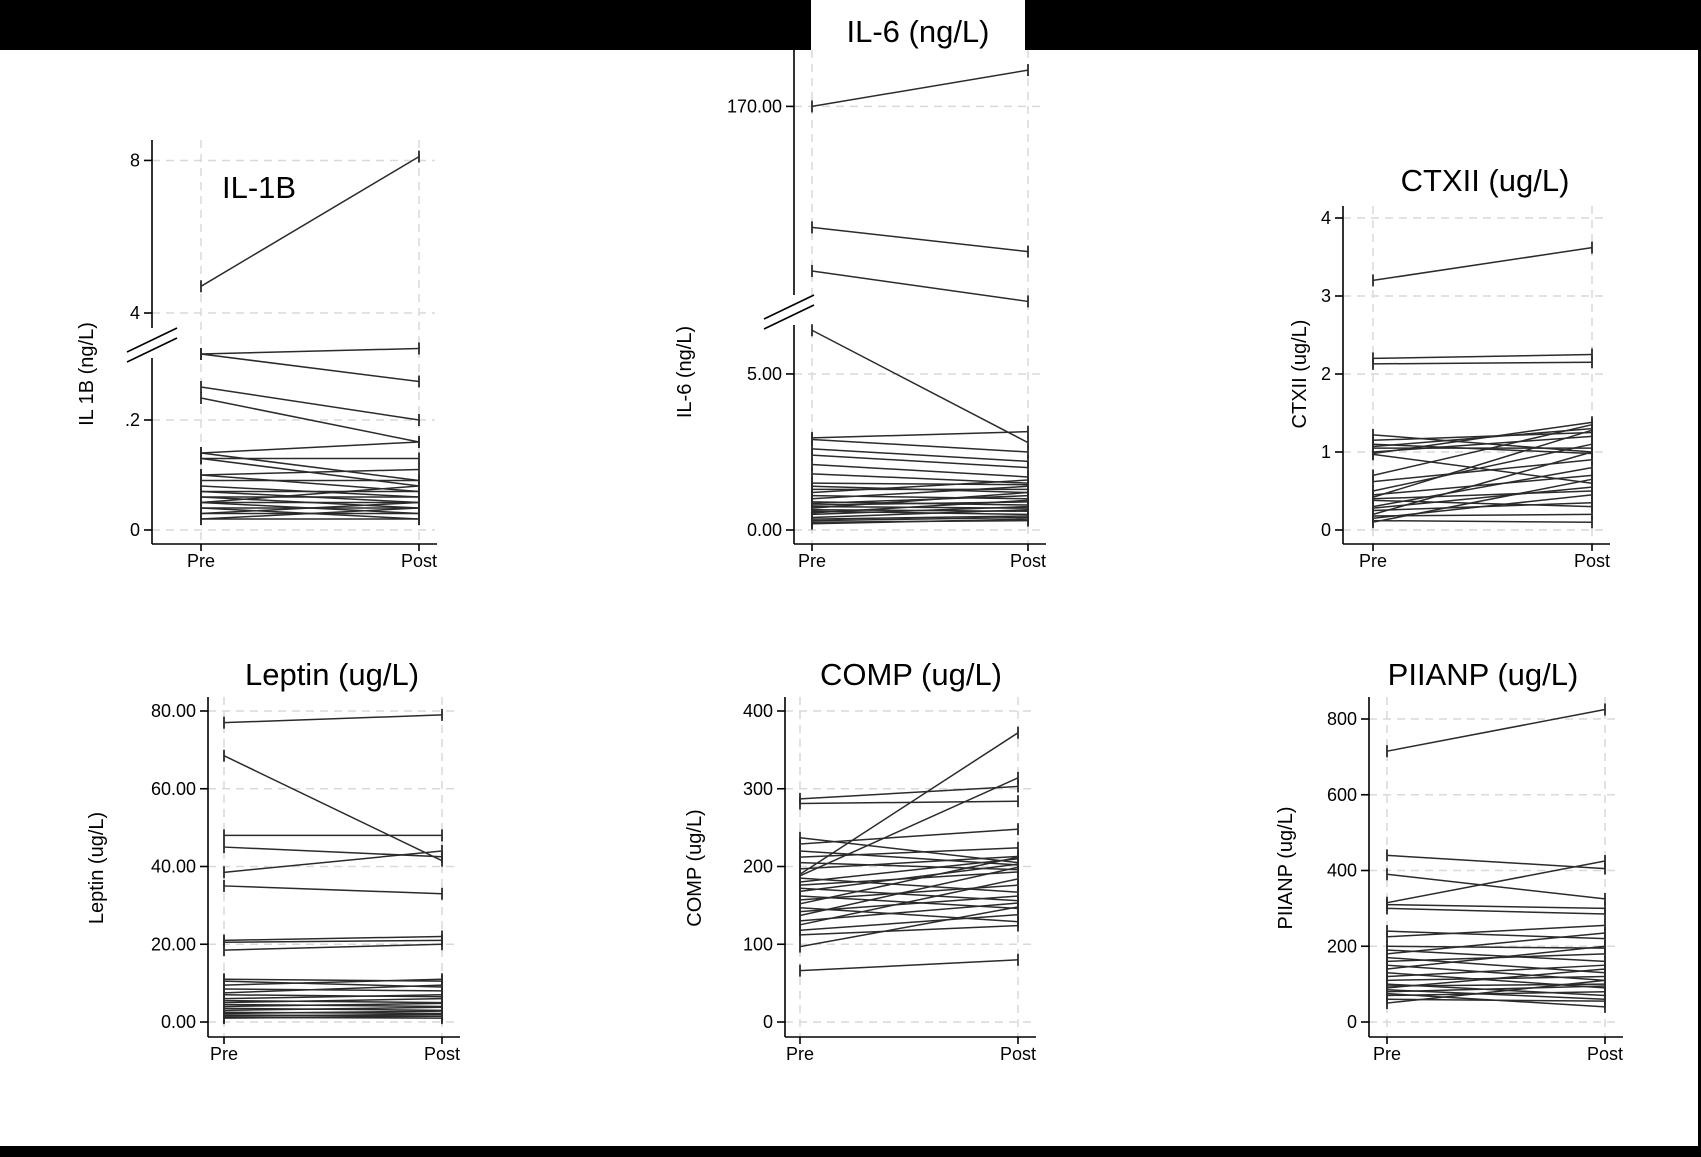 The width and height of the screenshot is (1701, 1157). Describe the element at coordinates (685, 372) in the screenshot. I see `y-axis-label: IL-6 (ng/L)` at that location.